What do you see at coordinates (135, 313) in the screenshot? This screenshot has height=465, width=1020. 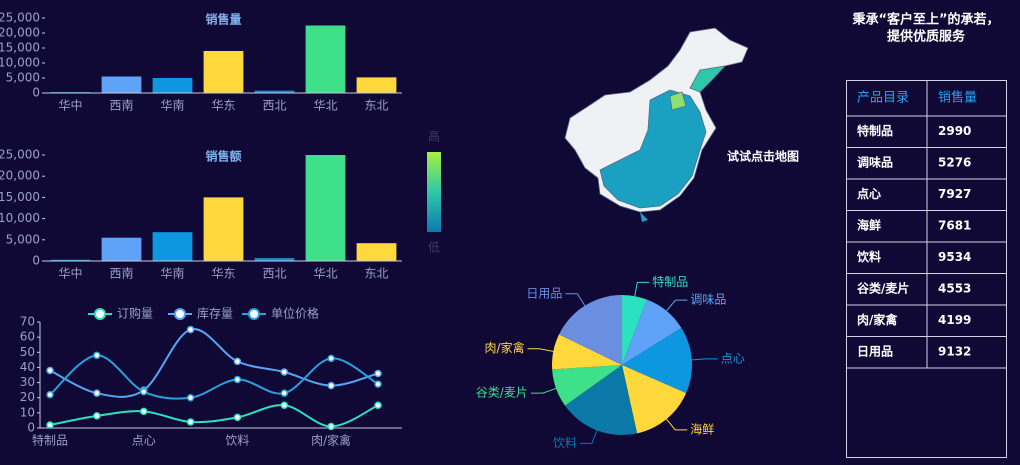 I see `legend-label: 订购量` at bounding box center [135, 313].